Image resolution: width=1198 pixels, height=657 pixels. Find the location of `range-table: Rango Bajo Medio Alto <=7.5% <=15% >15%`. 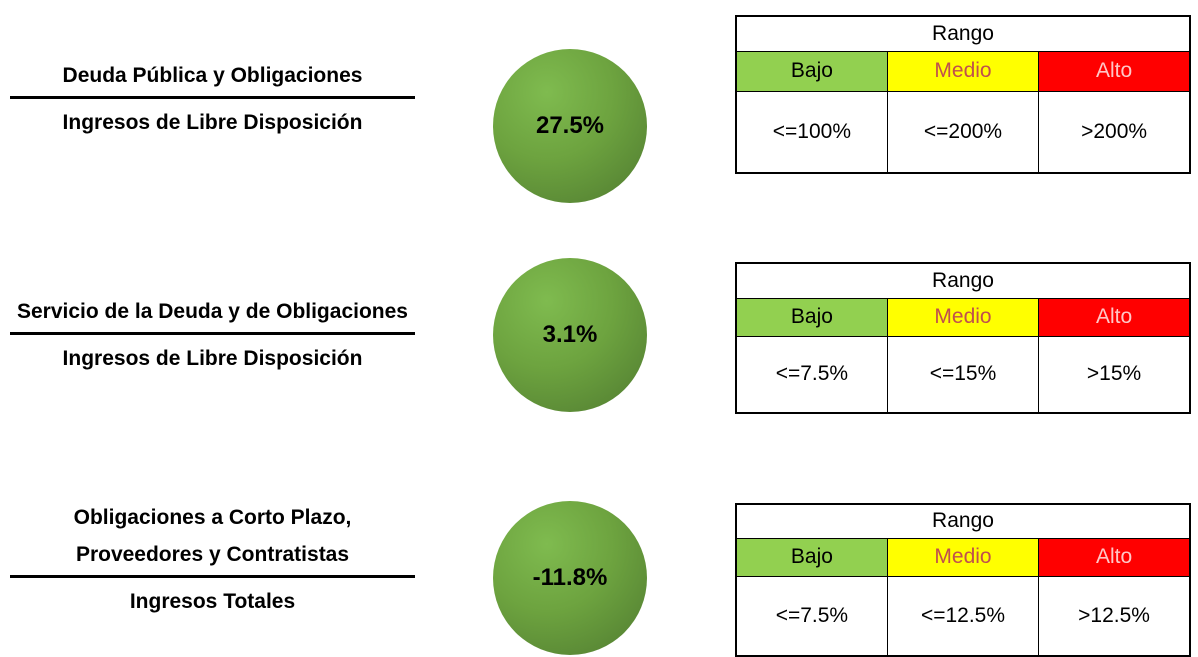

range-table: Rango Bajo Medio Alto <=7.5% <=15% >15% is located at coordinates (963, 338).